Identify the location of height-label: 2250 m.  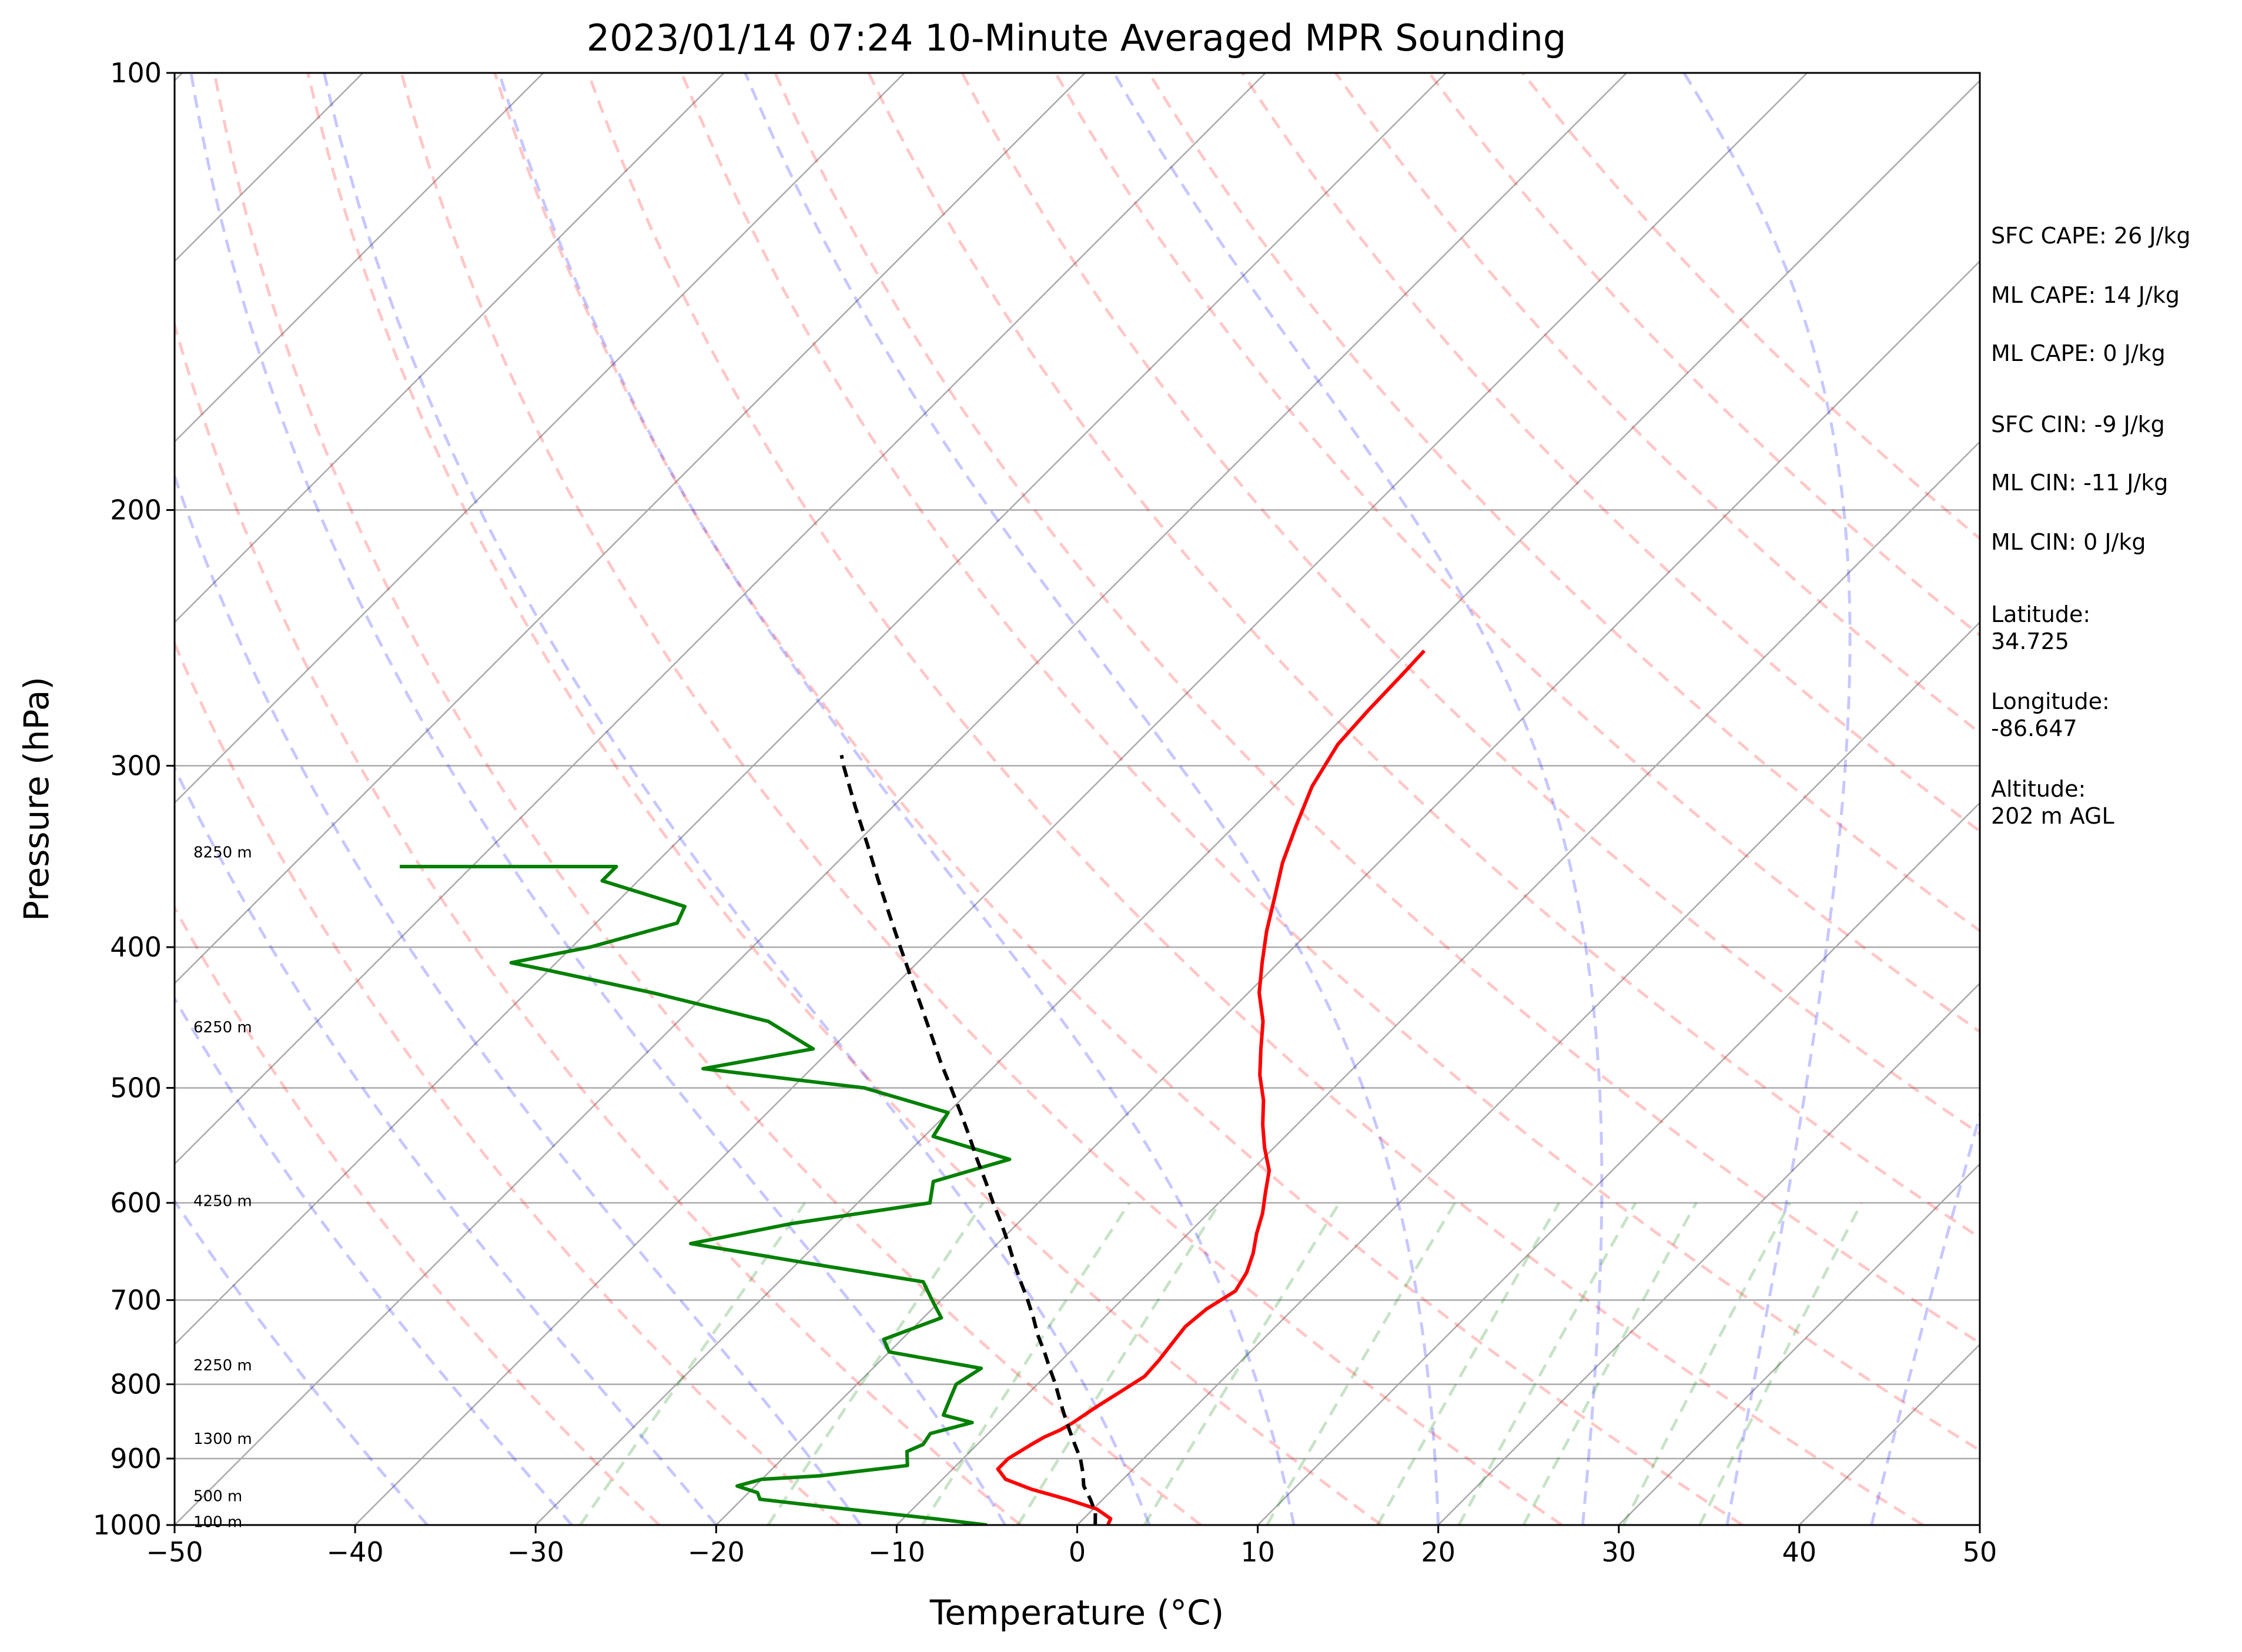
(223, 1366).